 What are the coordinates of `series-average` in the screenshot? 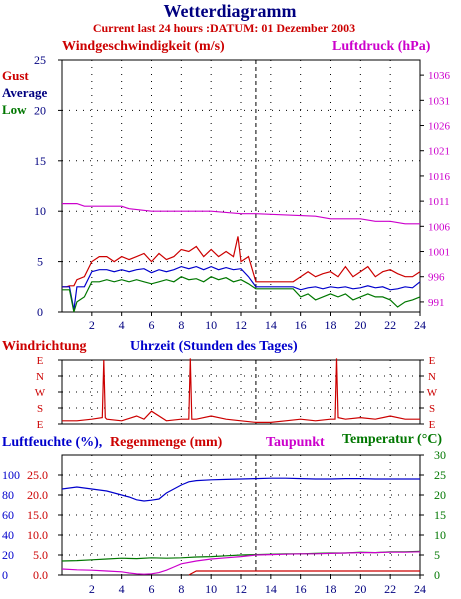 It's located at (241, 288).